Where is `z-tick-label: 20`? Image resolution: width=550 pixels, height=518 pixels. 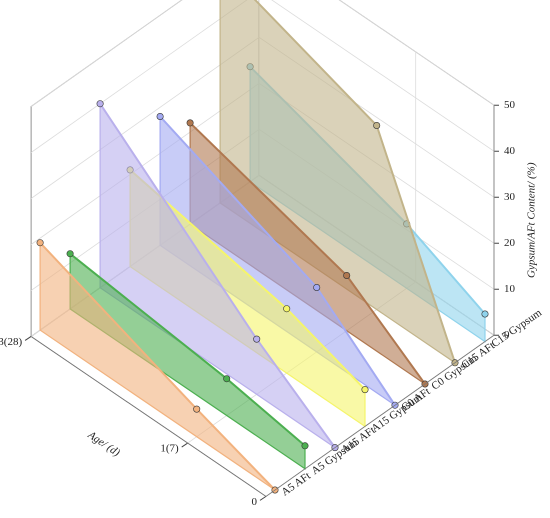 z-tick-label: 20 is located at coordinates (510, 243).